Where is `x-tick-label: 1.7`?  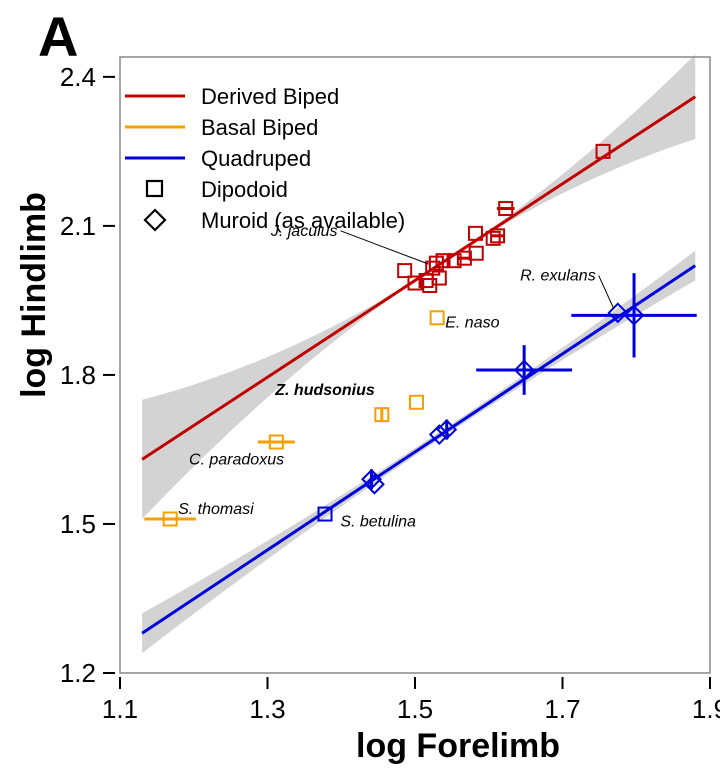
x-tick-label: 1.7 is located at coordinates (562, 709).